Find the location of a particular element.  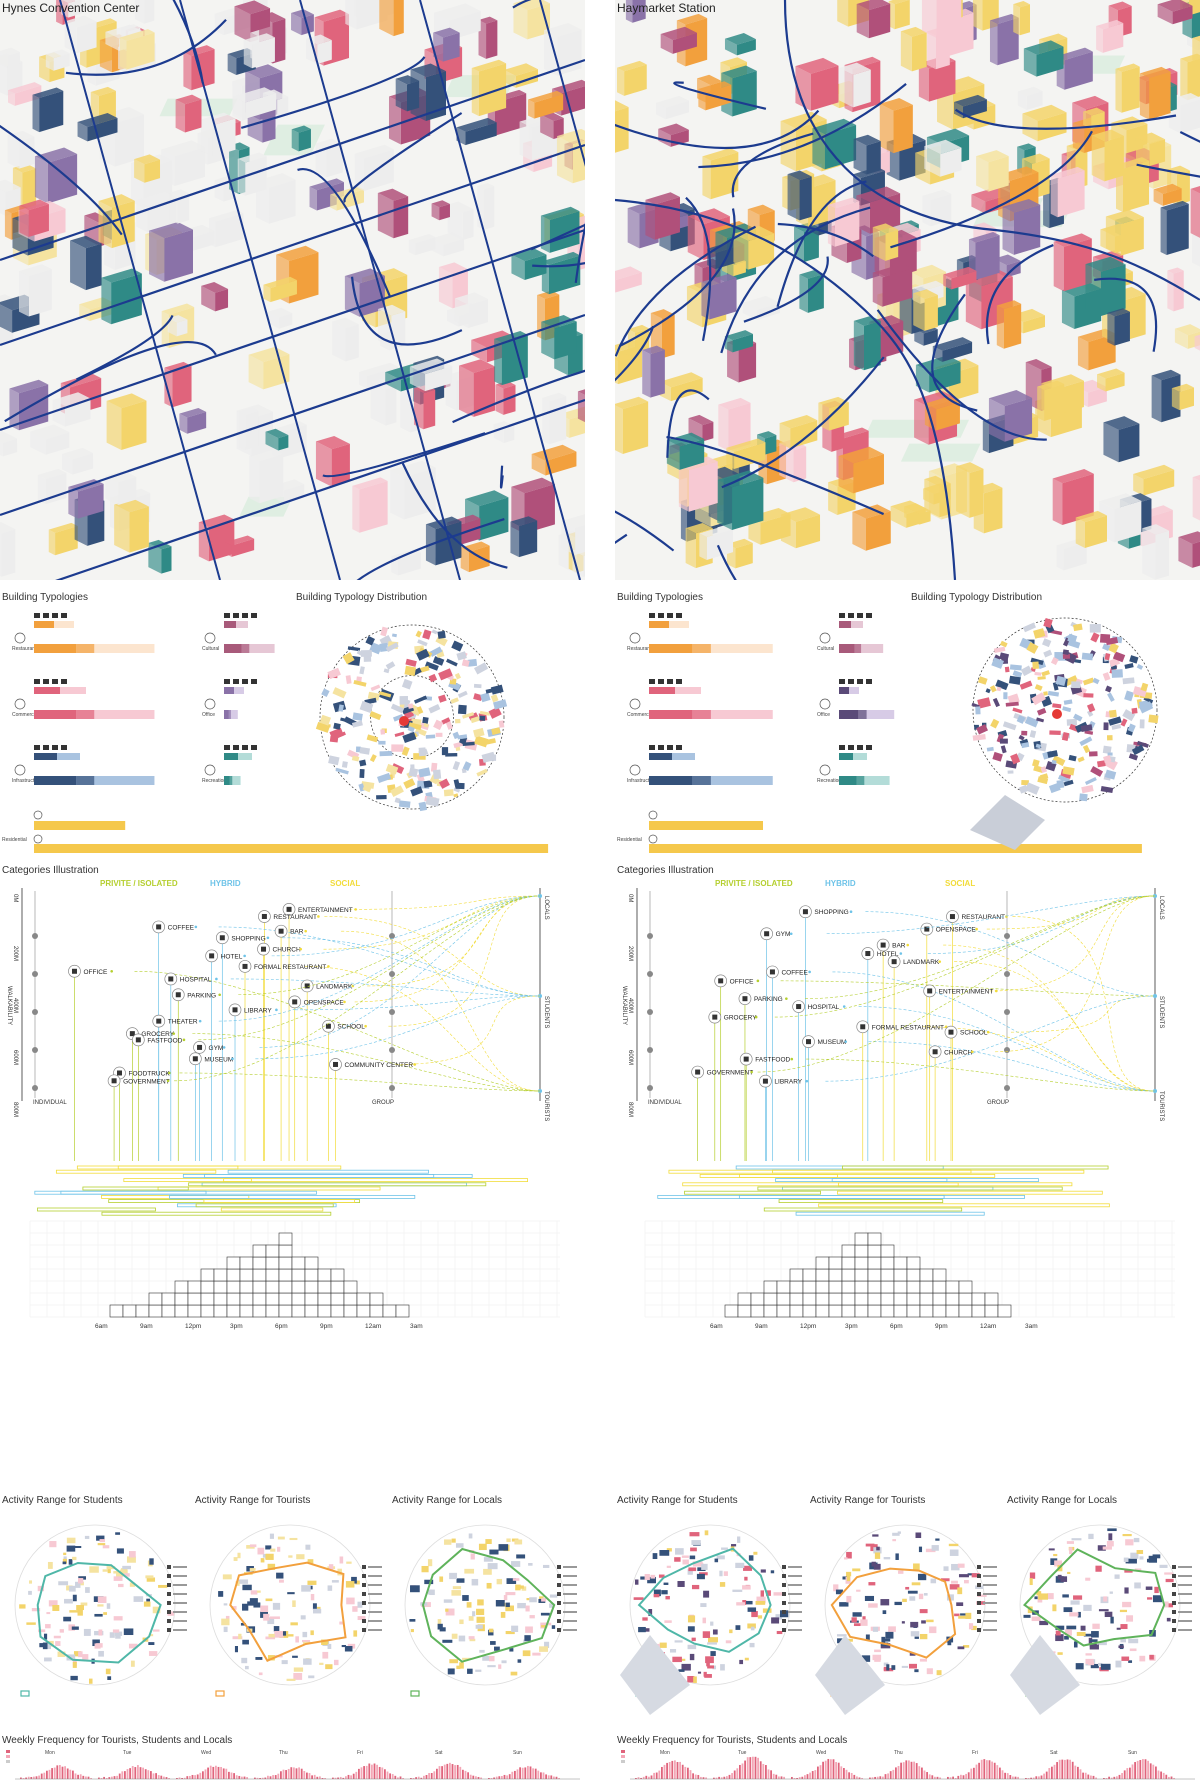

typology-row: Recreation is located at coordinates (229, 765).